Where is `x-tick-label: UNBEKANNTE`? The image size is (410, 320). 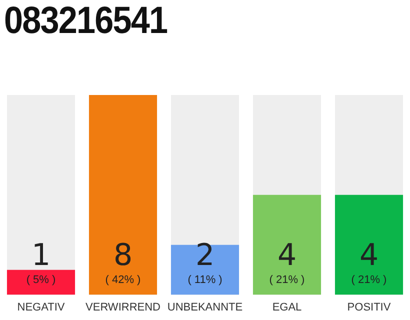
x-tick-label: UNBEKANNTE is located at coordinates (205, 307).